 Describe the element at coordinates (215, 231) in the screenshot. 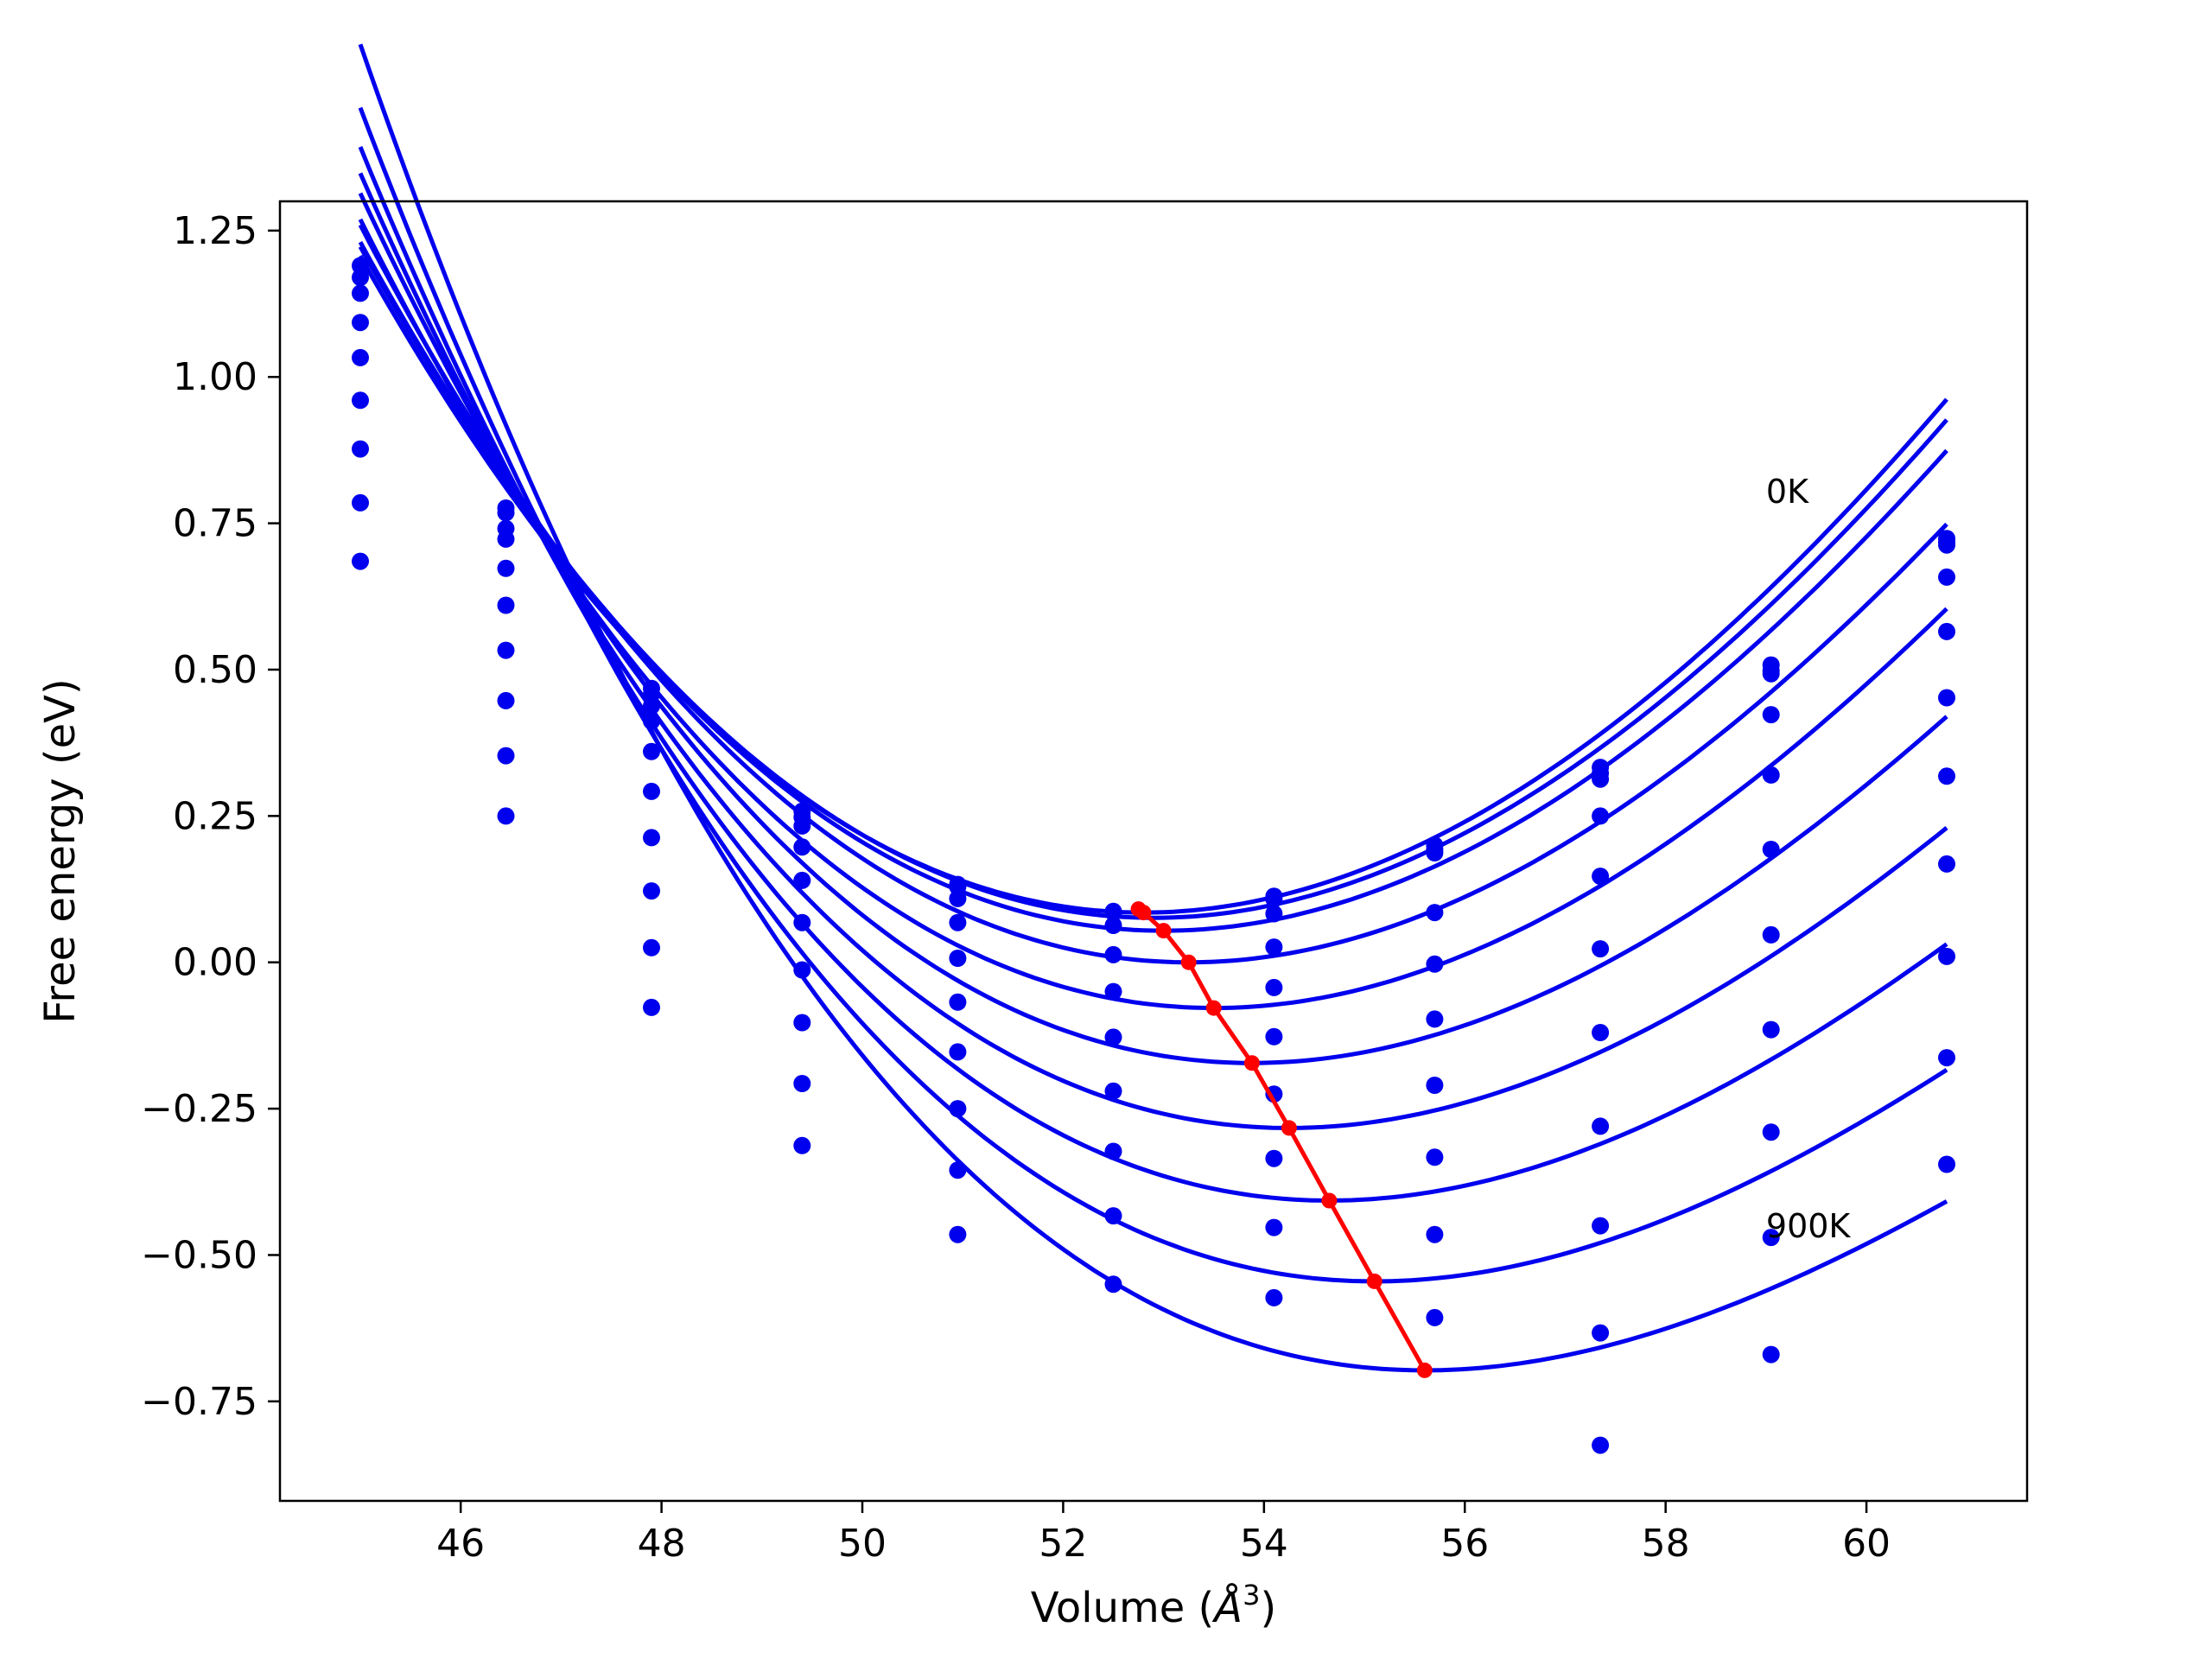

I see `y-tick-label: 1.25` at that location.